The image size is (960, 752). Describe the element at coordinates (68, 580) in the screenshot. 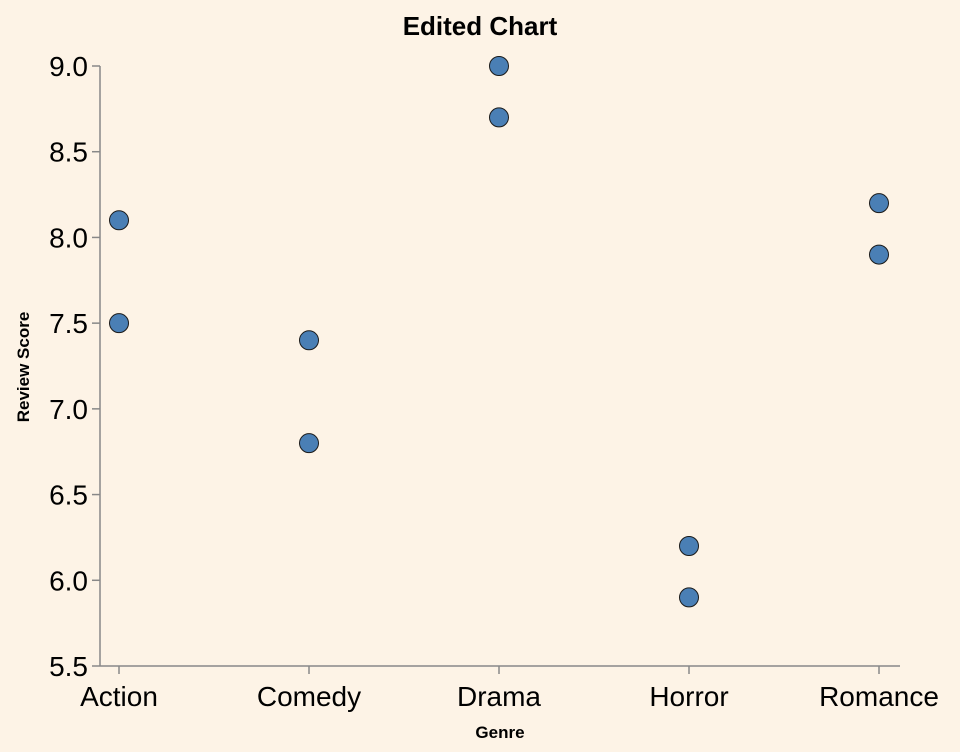

I see `y-tick-label: 6.0` at that location.